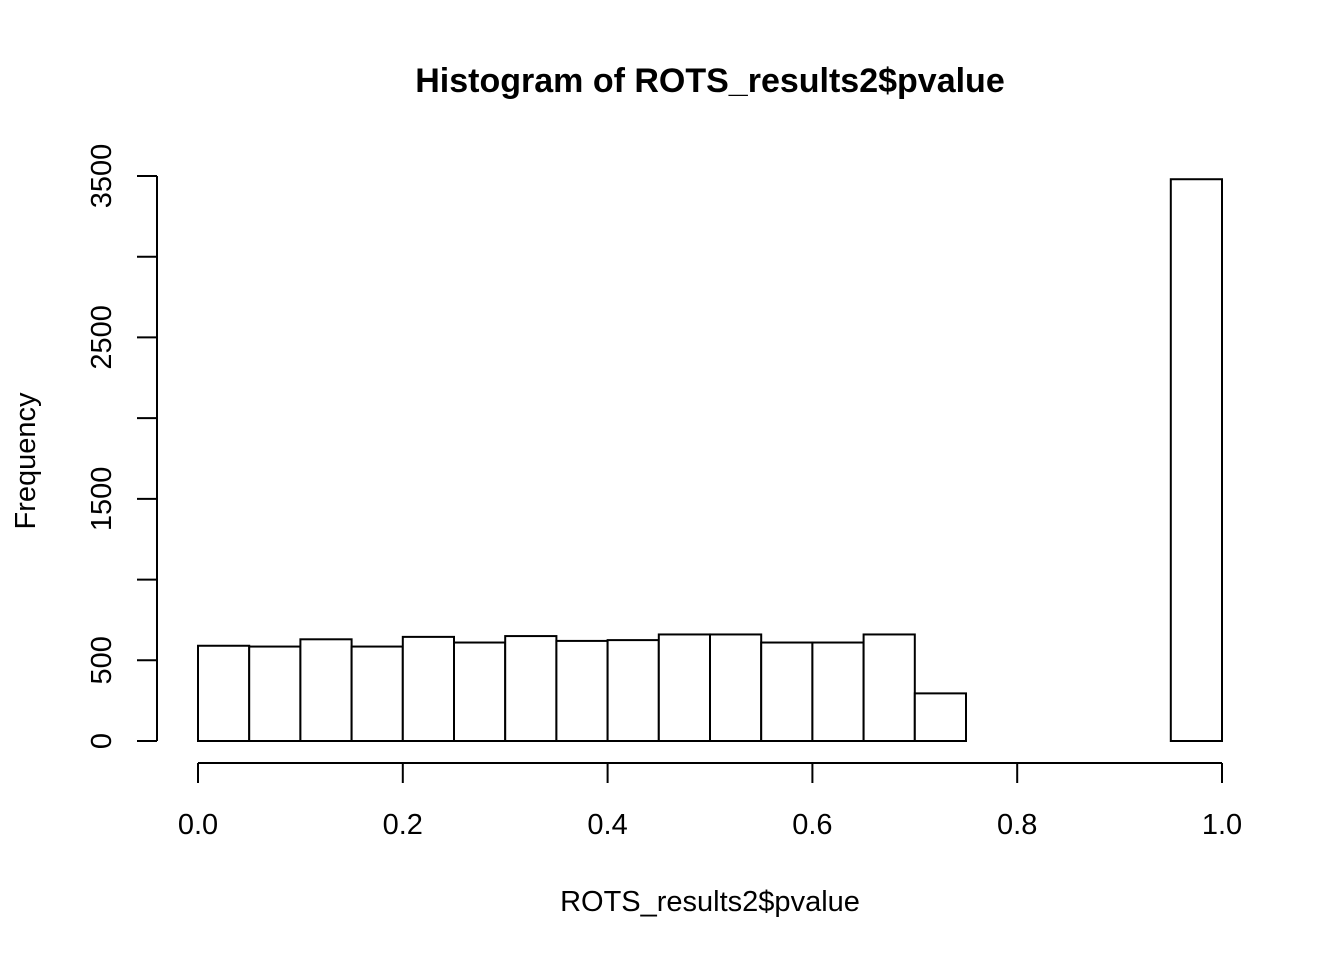  Describe the element at coordinates (710, 902) in the screenshot. I see `x-axis-label: ROTS_results2$pvalue` at that location.